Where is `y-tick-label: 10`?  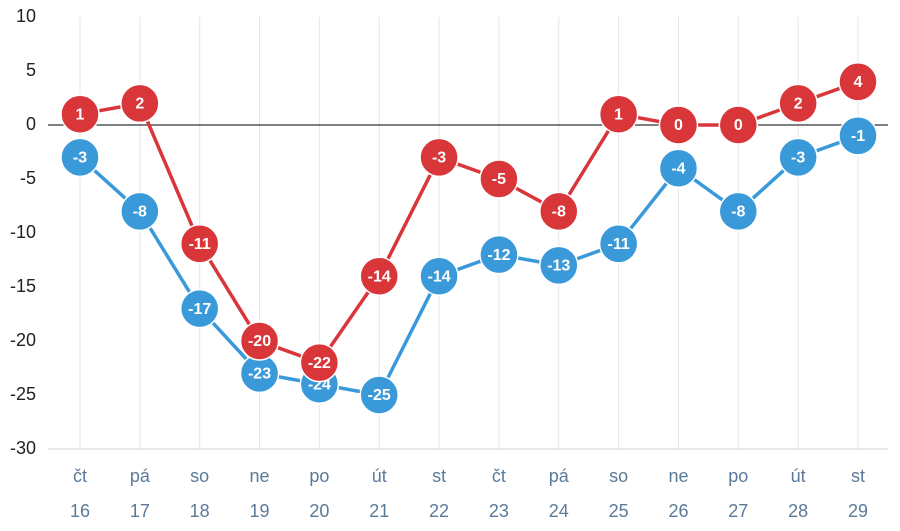 y-tick-label: 10 is located at coordinates (26, 16).